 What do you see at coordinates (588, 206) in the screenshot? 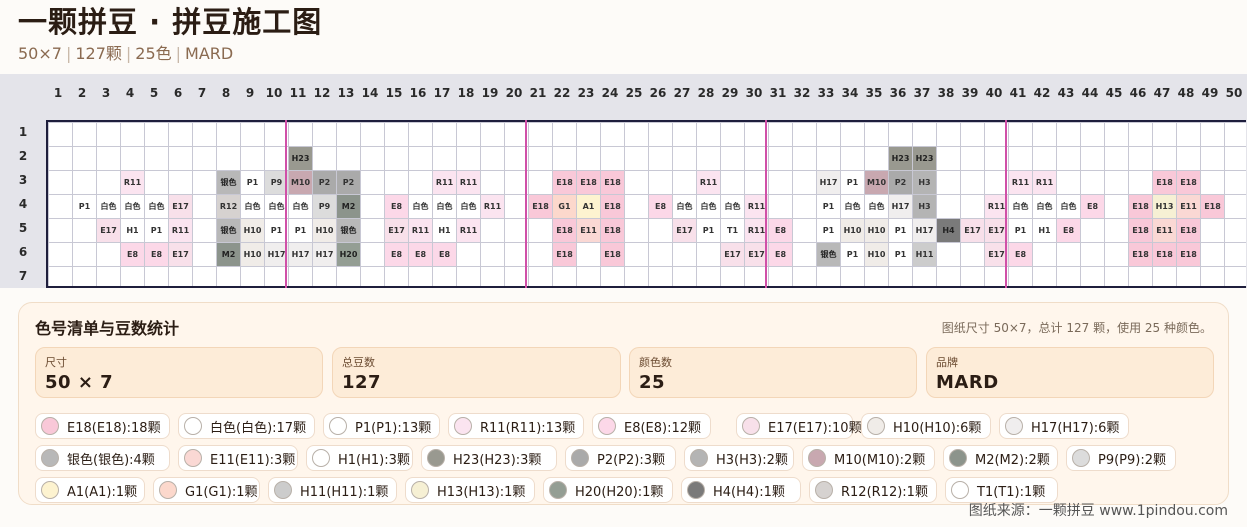
I see `bead-cell: A1` at bounding box center [588, 206].